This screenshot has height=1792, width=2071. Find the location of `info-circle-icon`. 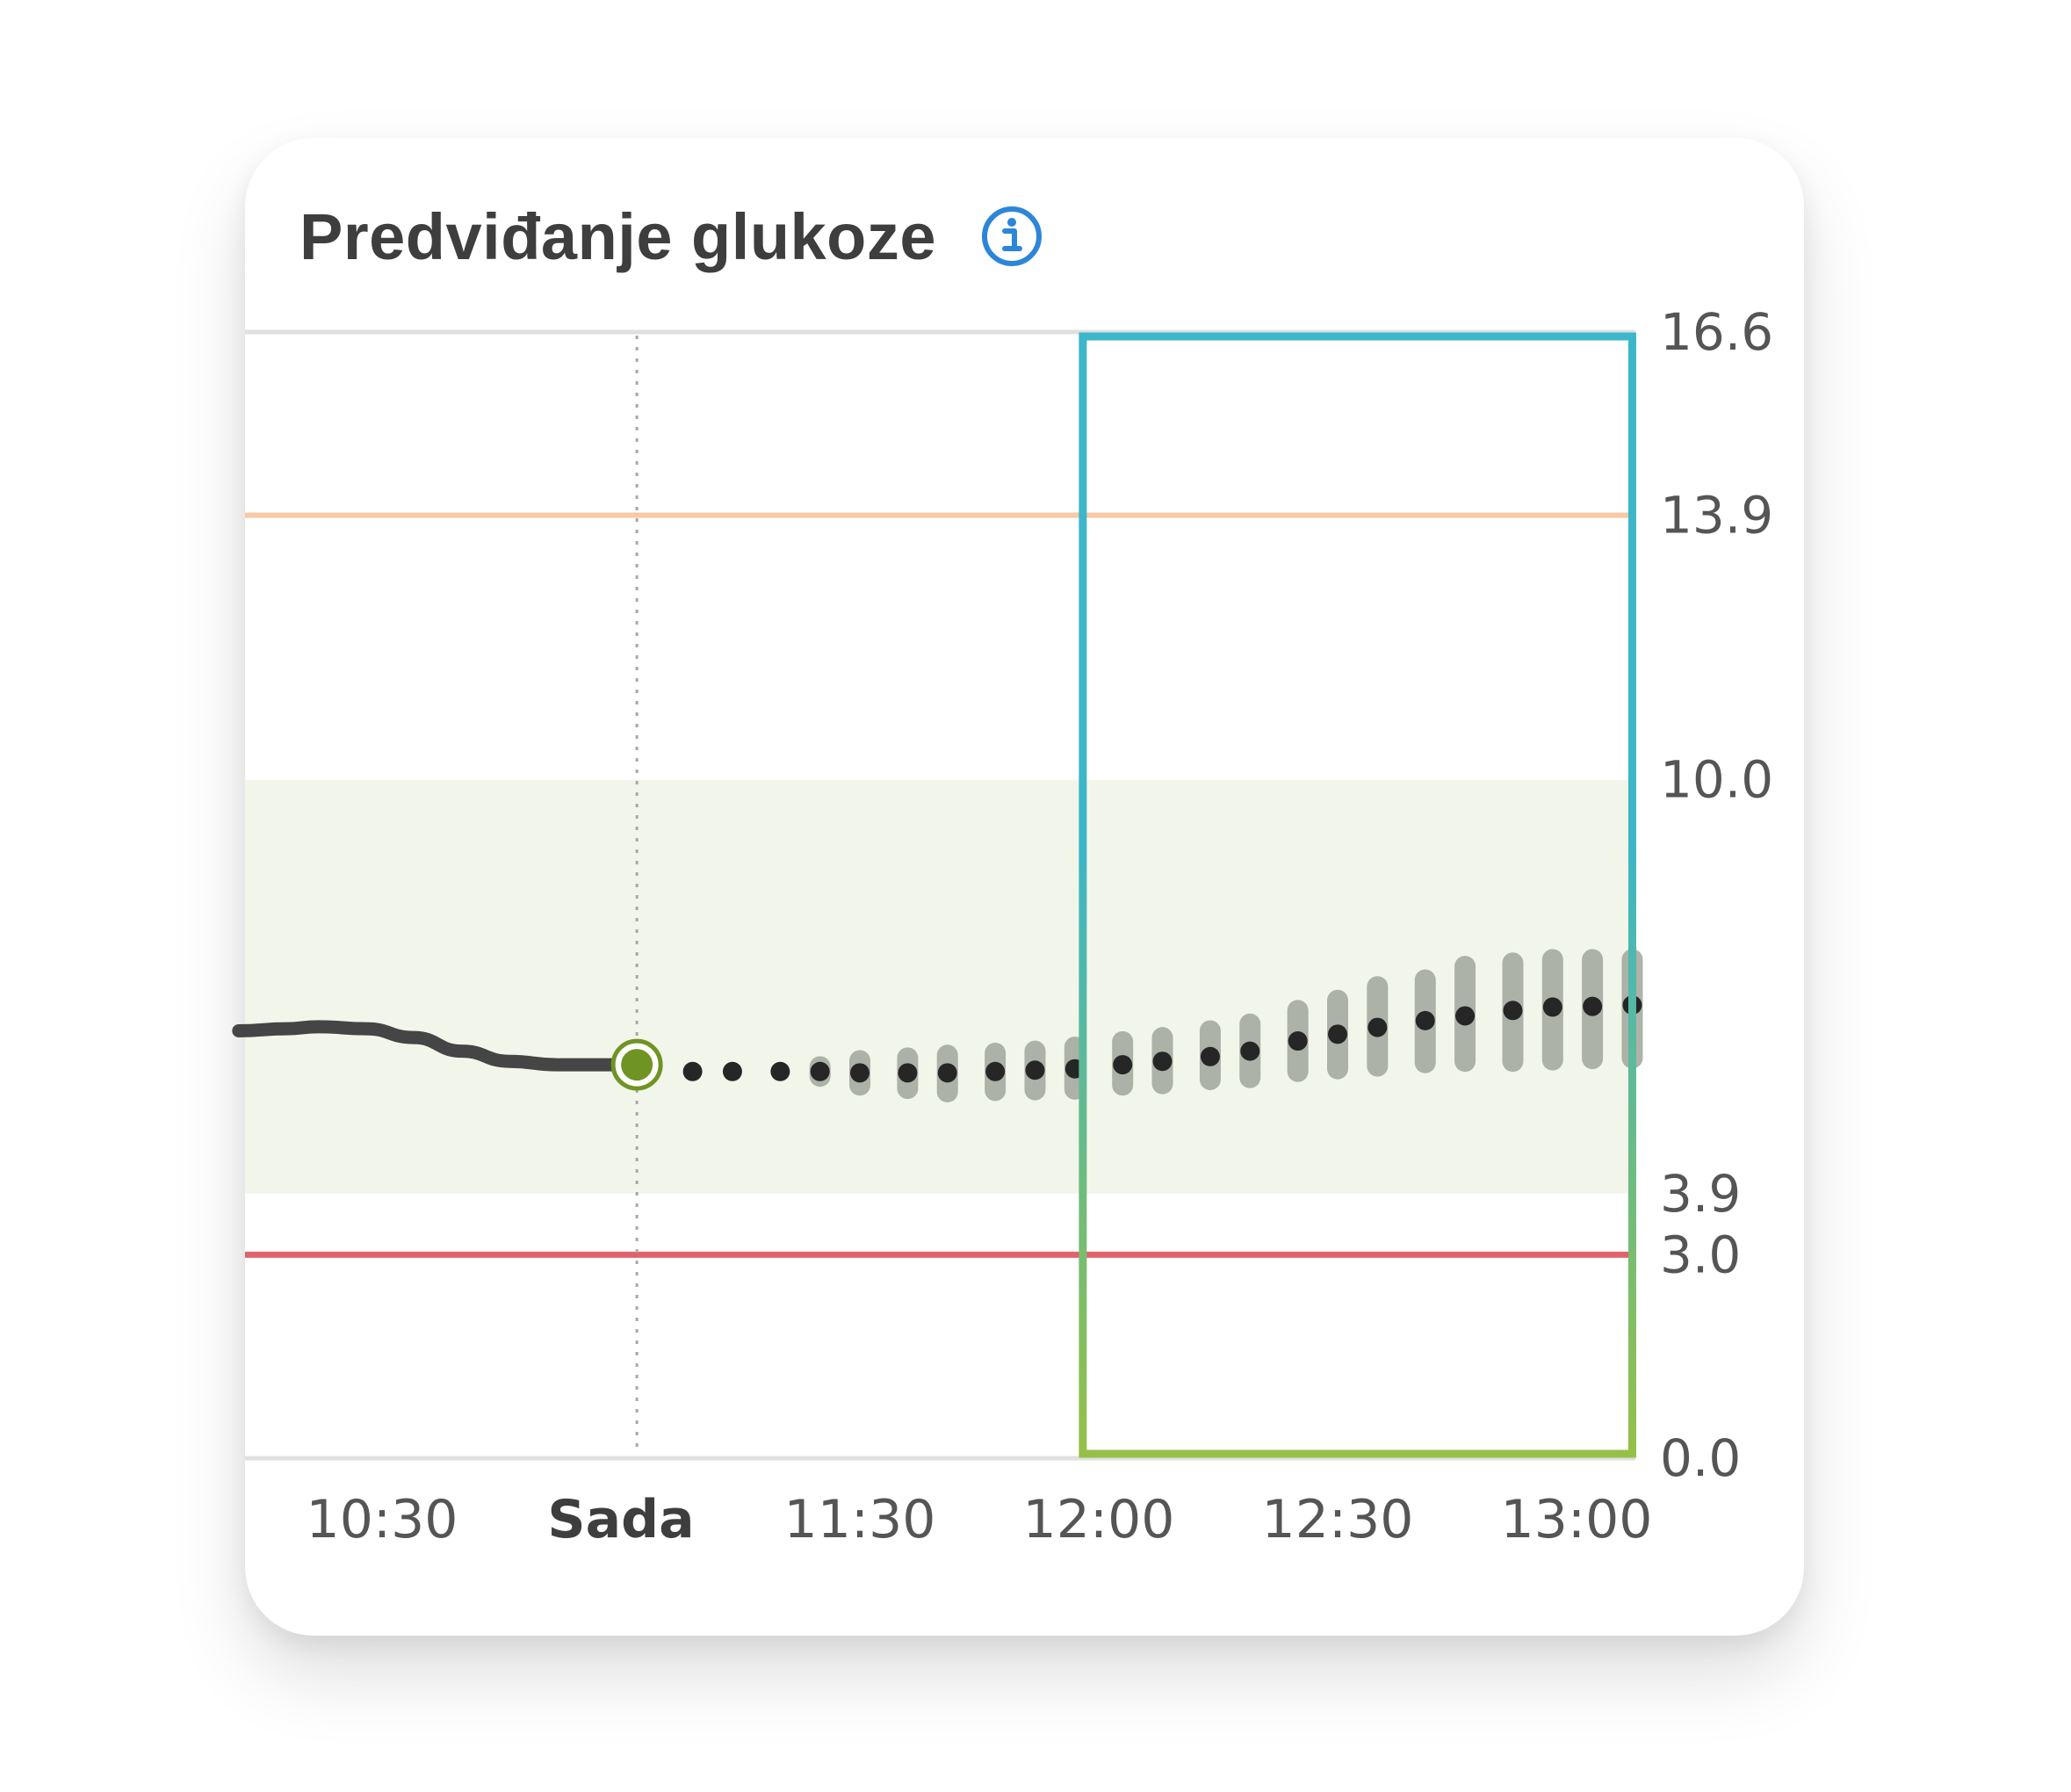

info-circle-icon is located at coordinates (1011, 236).